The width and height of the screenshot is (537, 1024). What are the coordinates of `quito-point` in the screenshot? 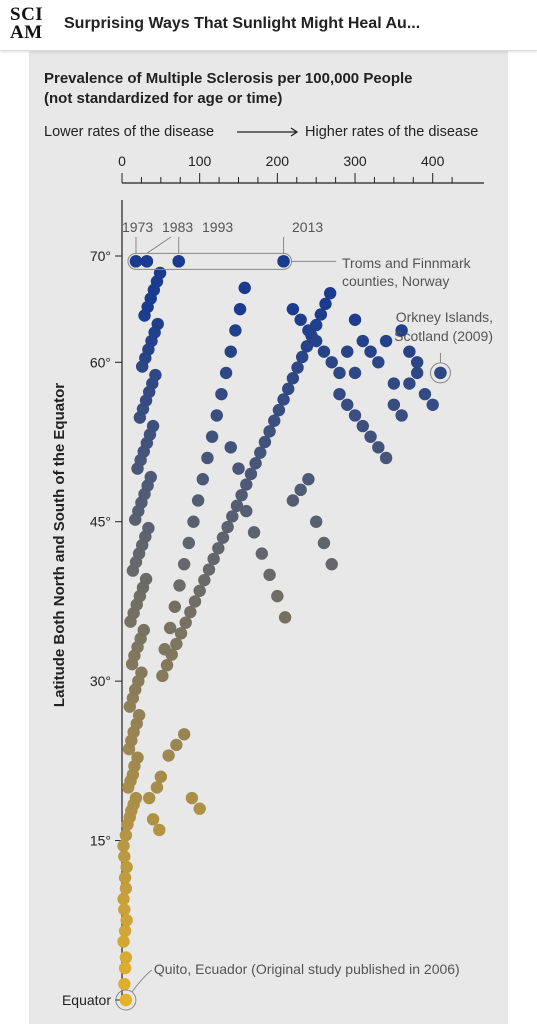 It's located at (126, 1000).